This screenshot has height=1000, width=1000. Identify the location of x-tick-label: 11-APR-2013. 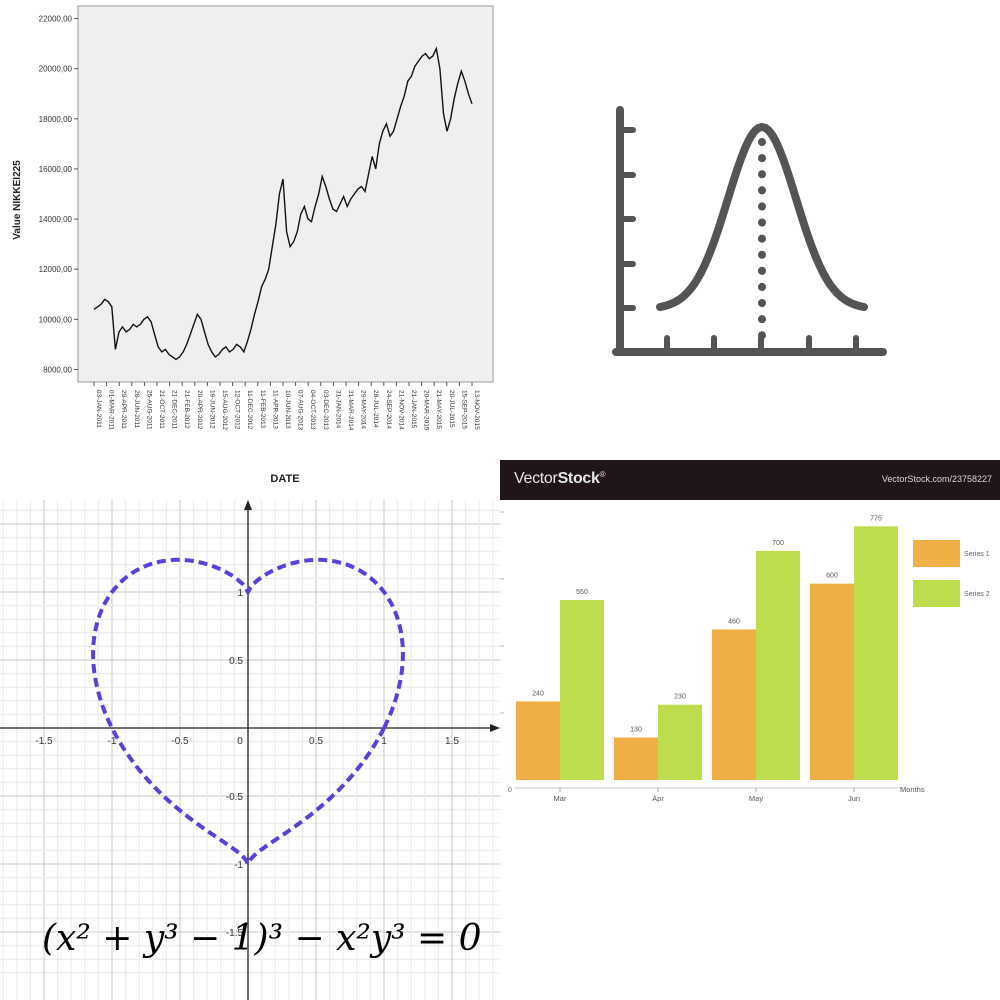
(274, 409).